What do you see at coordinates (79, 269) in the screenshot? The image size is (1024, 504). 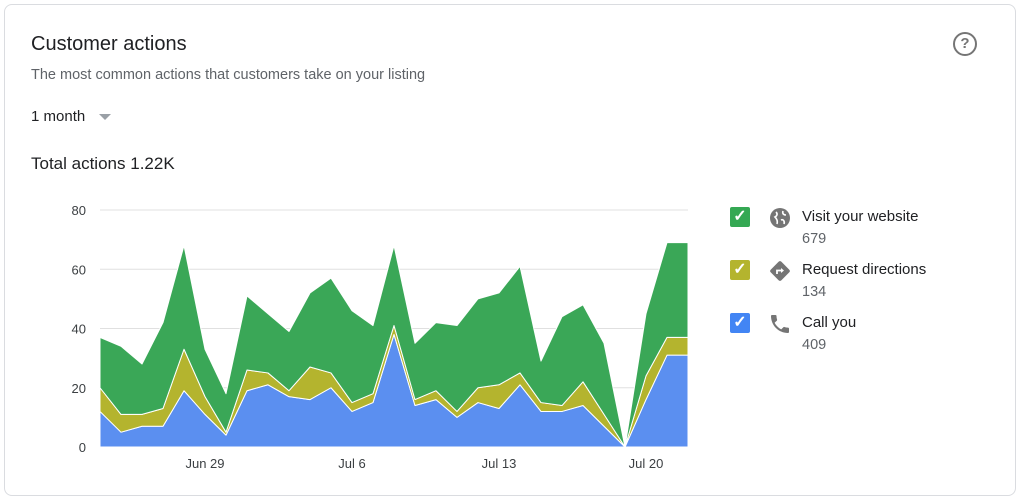 I see `y-tick-label-60: 60` at bounding box center [79, 269].